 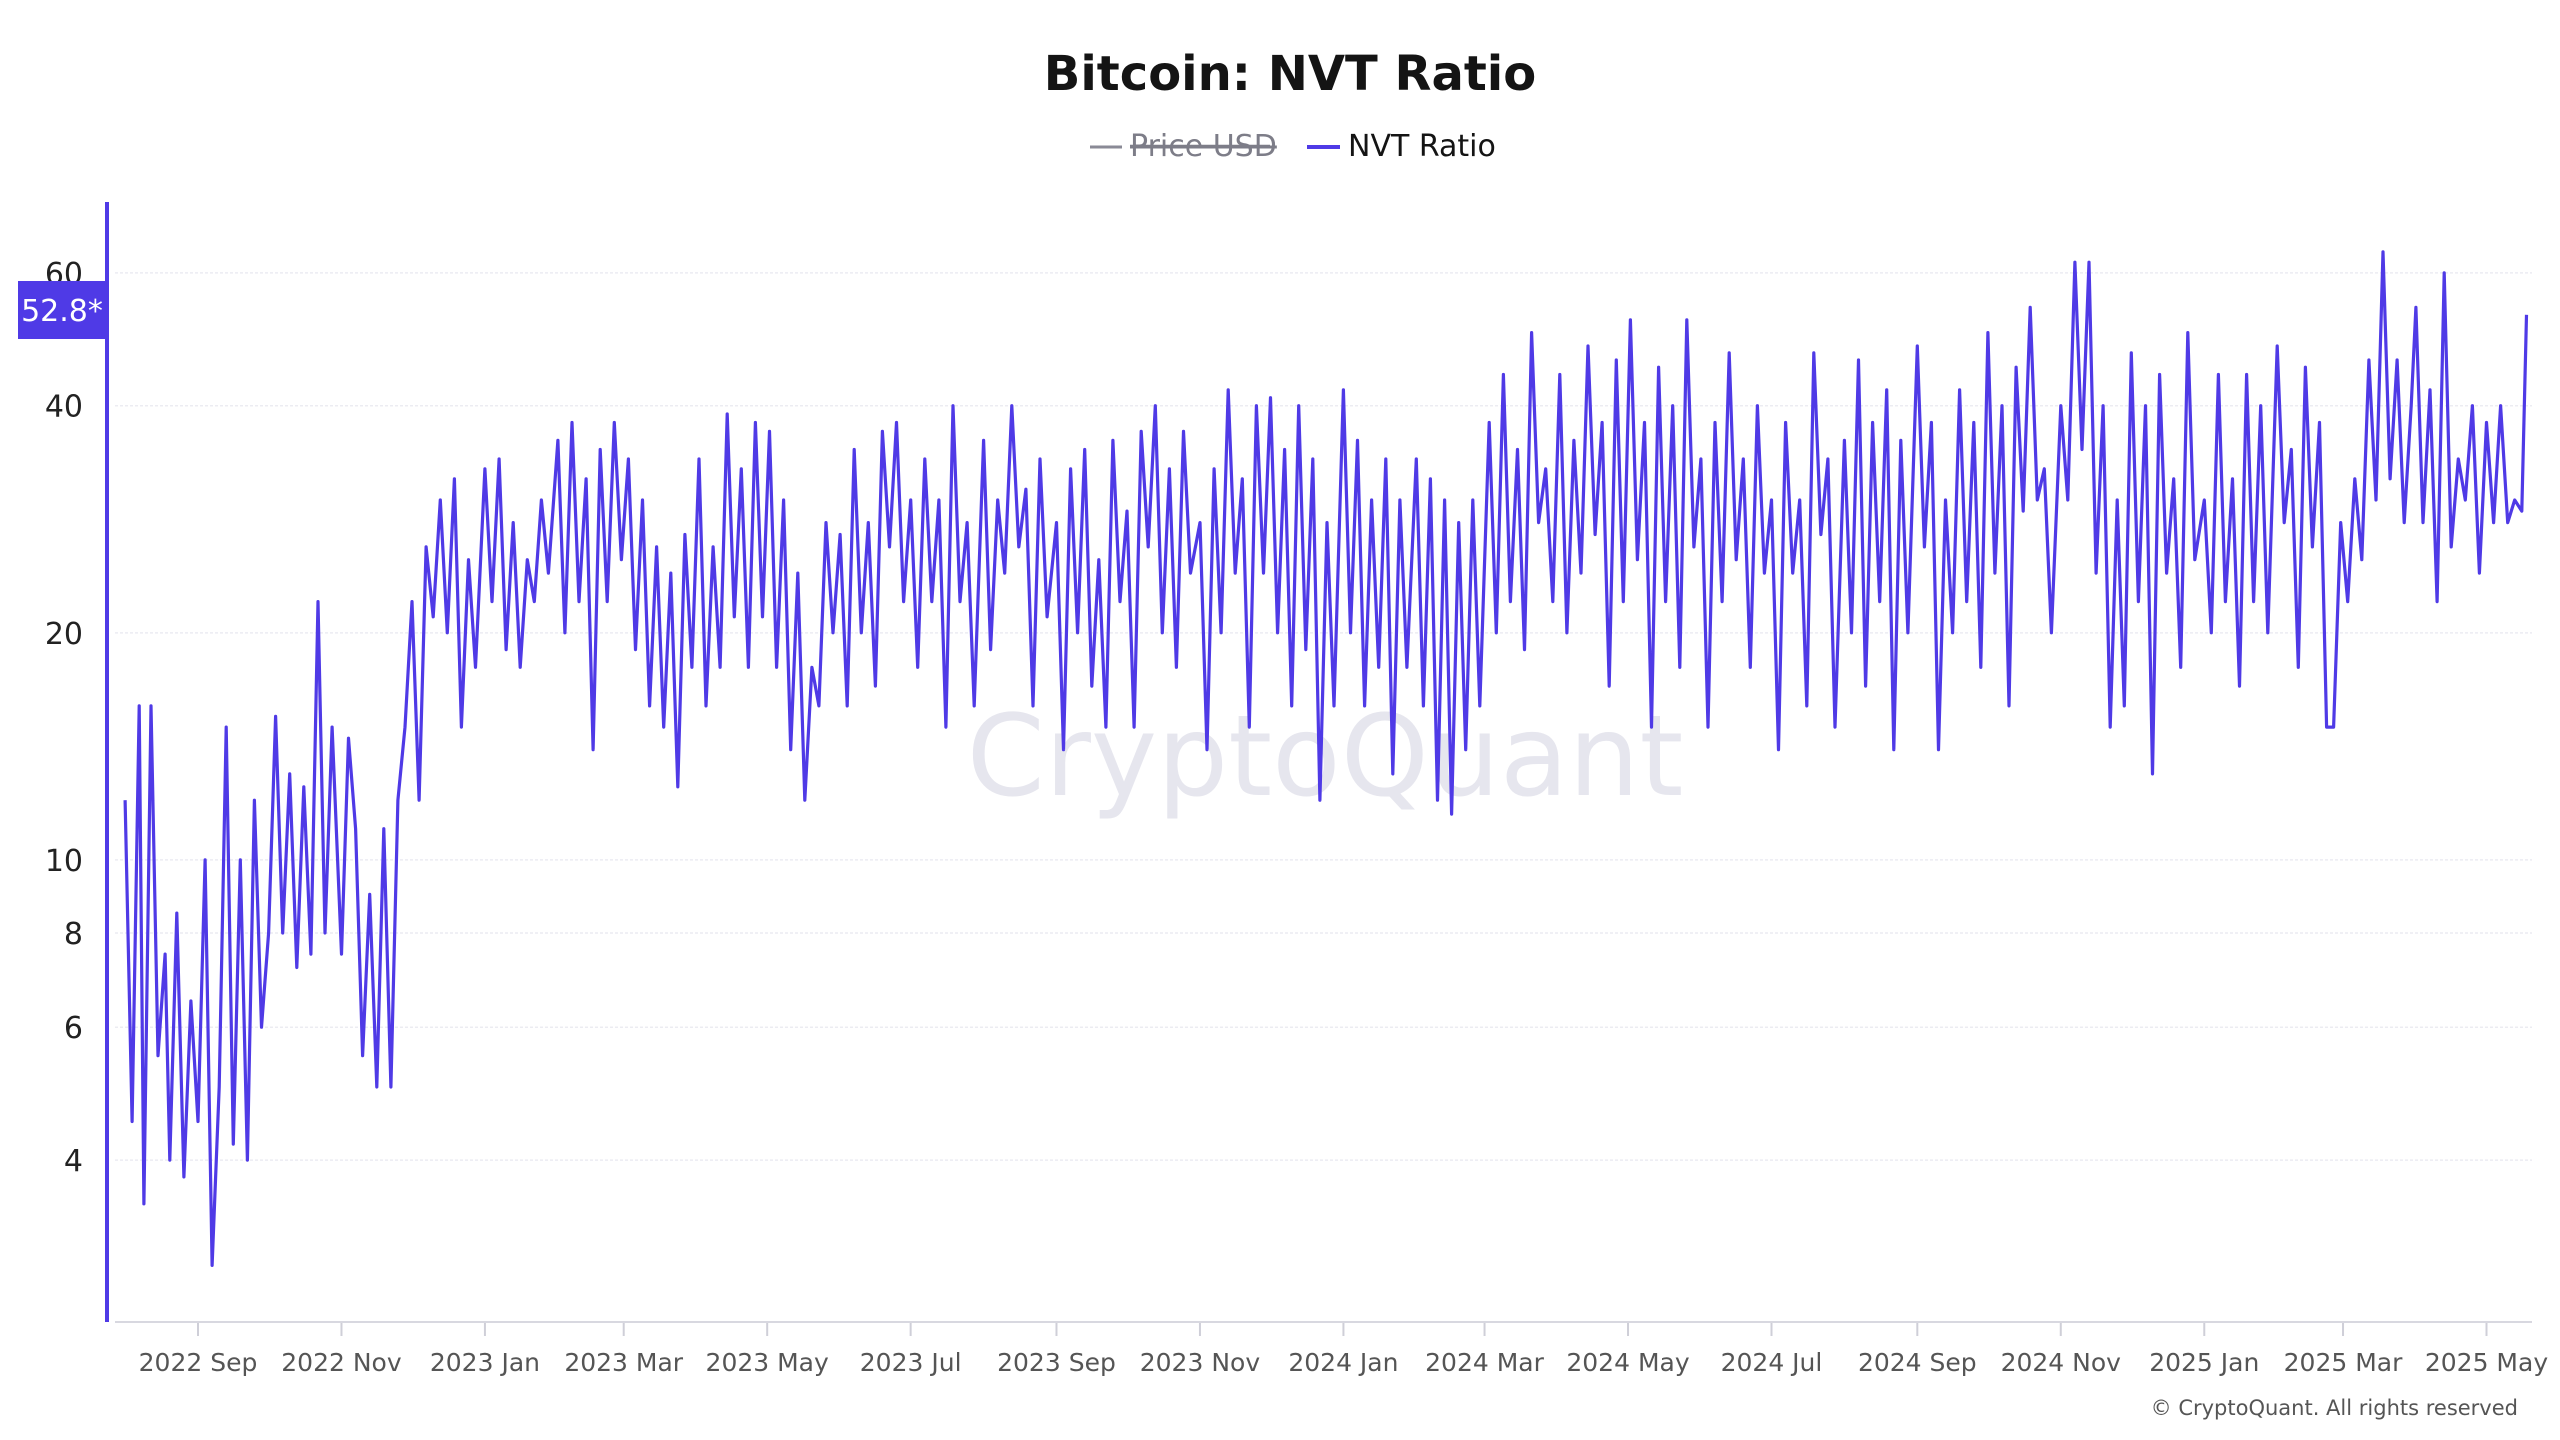 What do you see at coordinates (2486, 1362) in the screenshot?
I see `x-tick-label: 2025 May` at bounding box center [2486, 1362].